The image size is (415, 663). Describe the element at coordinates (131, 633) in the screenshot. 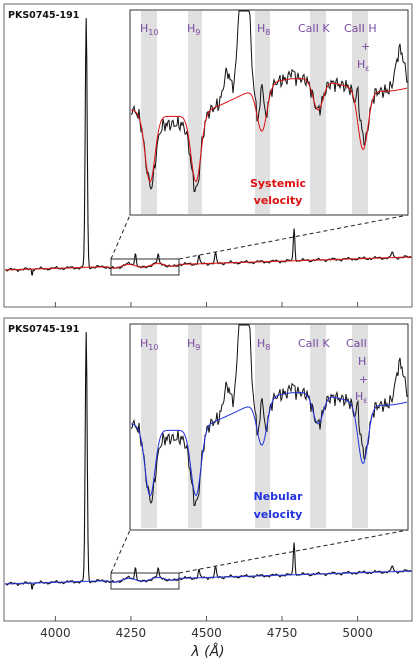

I see `x-tick-label: 4250` at that location.